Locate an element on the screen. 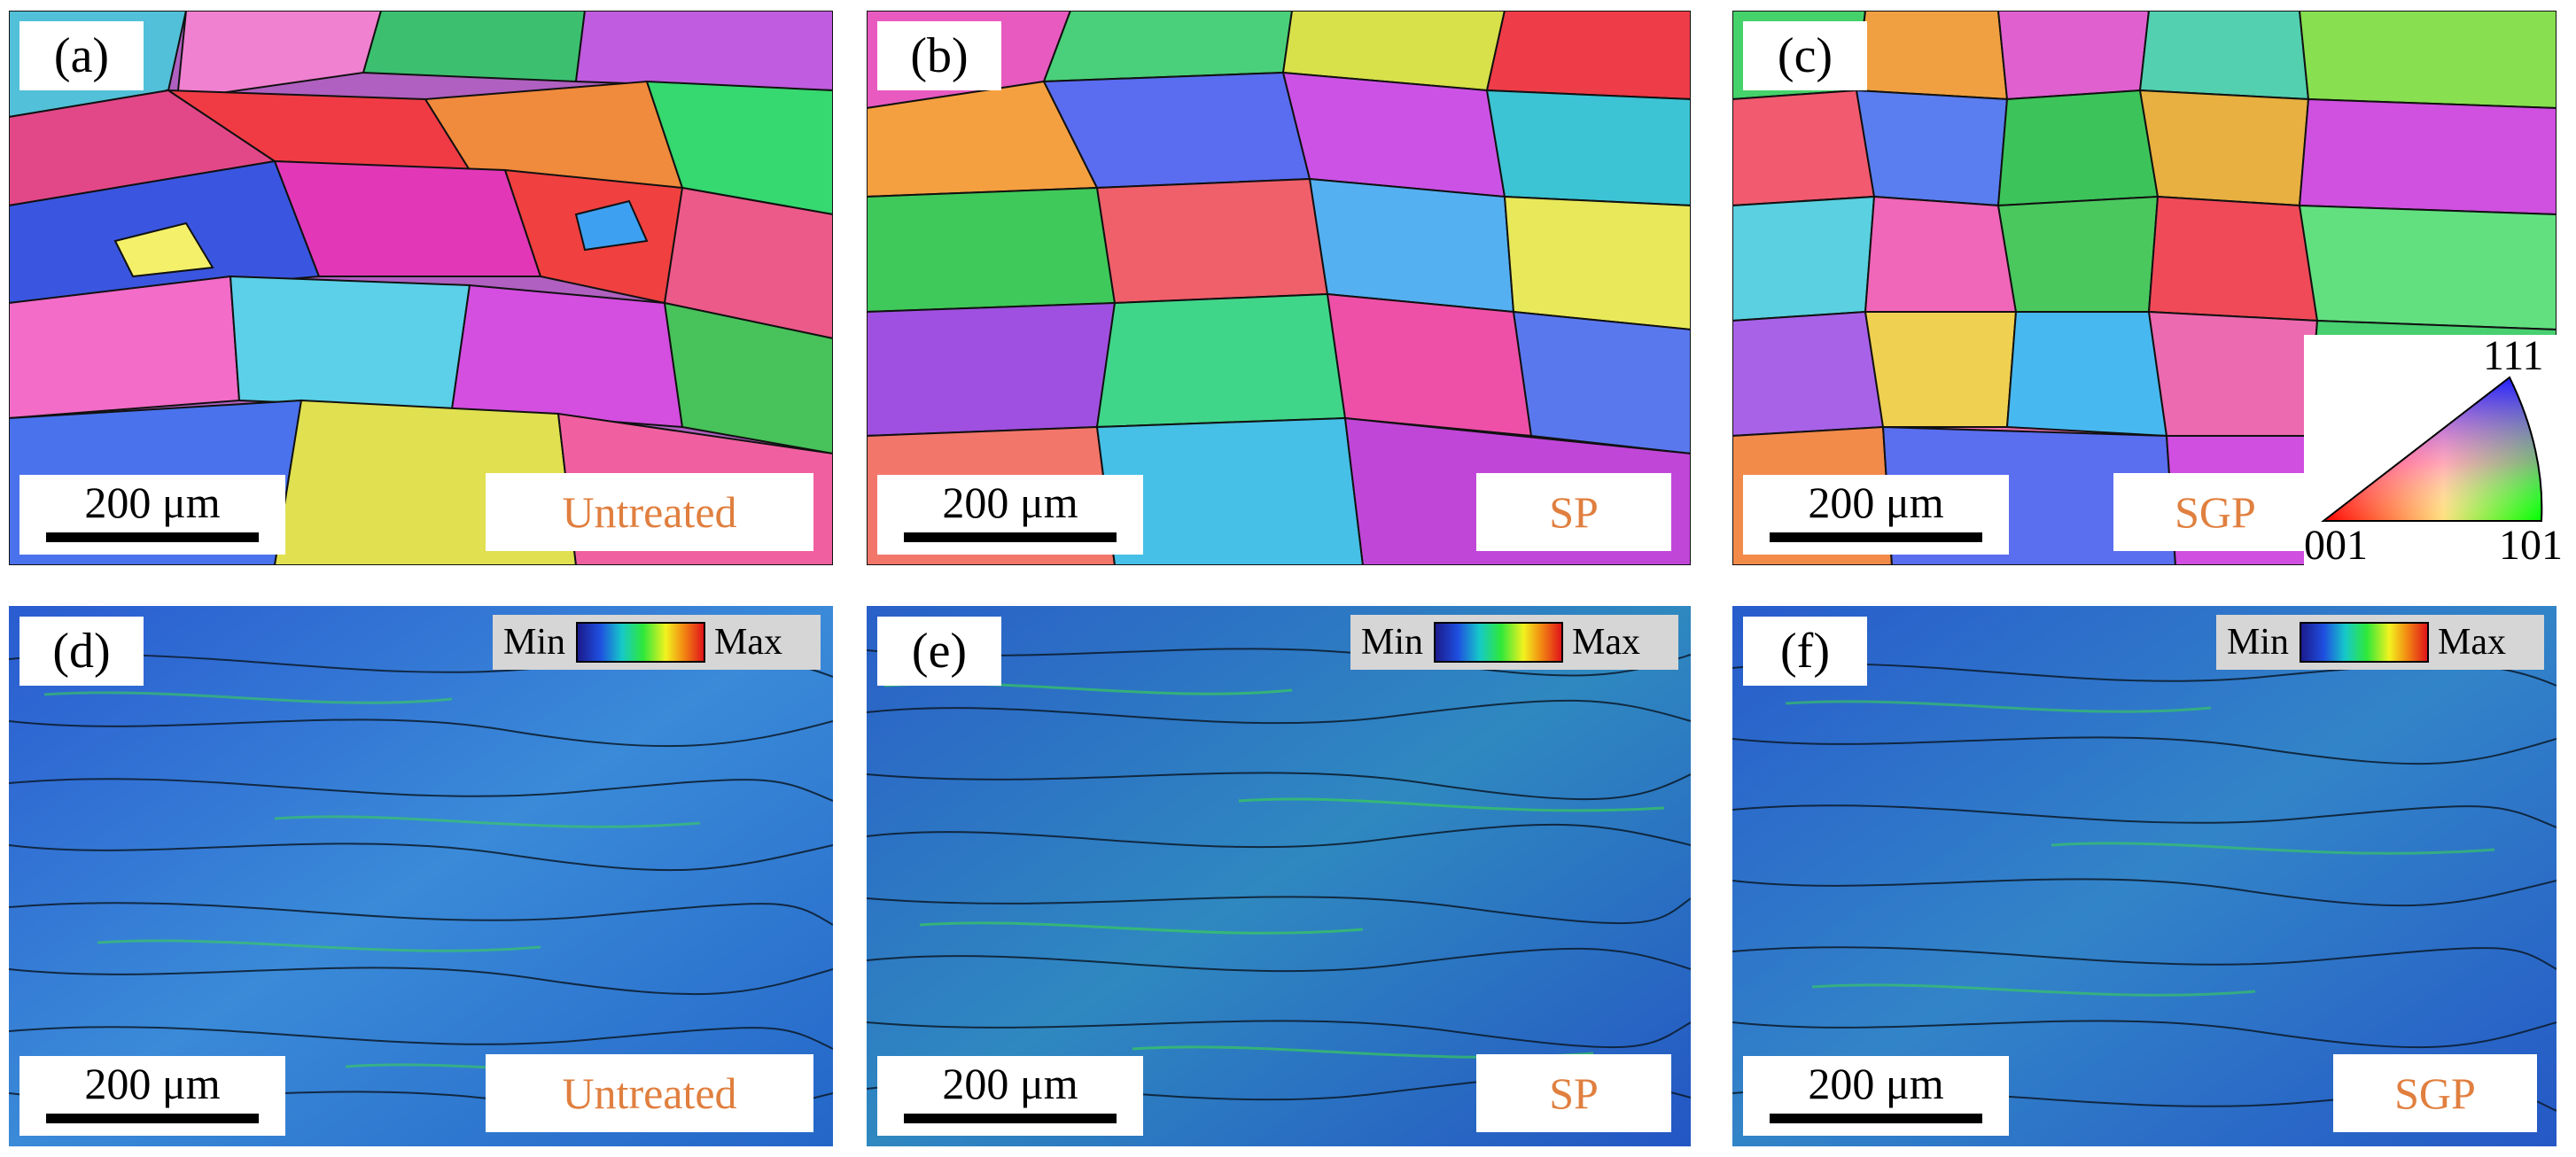 The height and width of the screenshot is (1157, 2576). ipf-label-111: 111 is located at coordinates (2513, 355).